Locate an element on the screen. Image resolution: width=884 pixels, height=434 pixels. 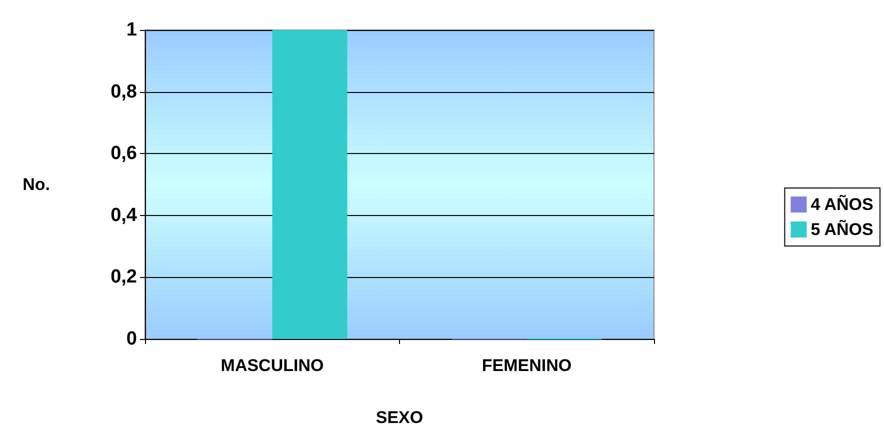
legend-label: 5 AÑOS is located at coordinates (842, 229).